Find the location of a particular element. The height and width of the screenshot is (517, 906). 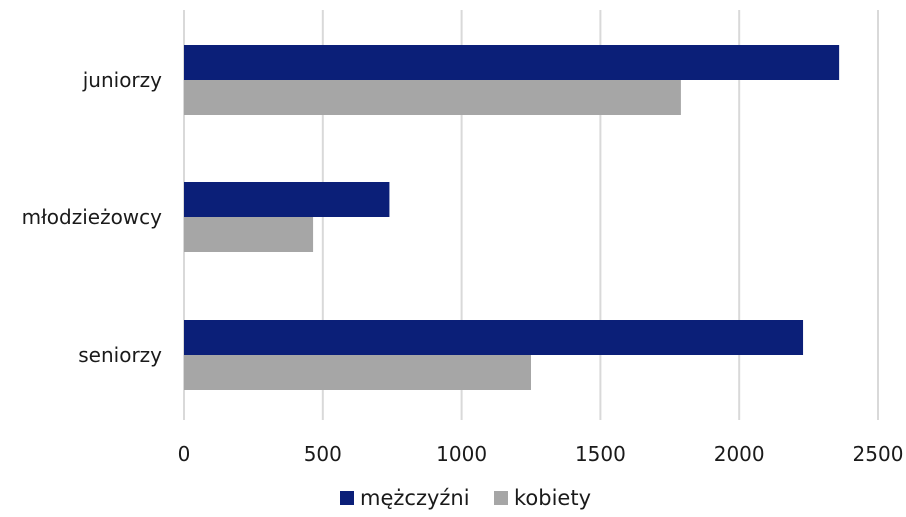

x-tick-label-2: 1000 is located at coordinates (461, 454).